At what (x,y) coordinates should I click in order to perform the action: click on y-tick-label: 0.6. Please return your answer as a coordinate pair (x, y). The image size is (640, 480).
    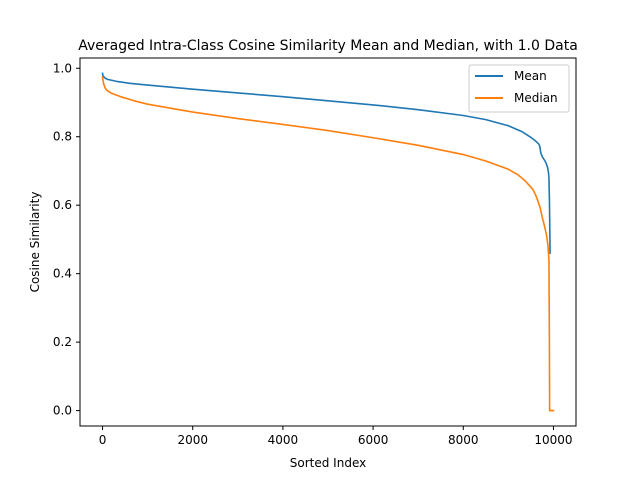
    Looking at the image, I should click on (62, 205).